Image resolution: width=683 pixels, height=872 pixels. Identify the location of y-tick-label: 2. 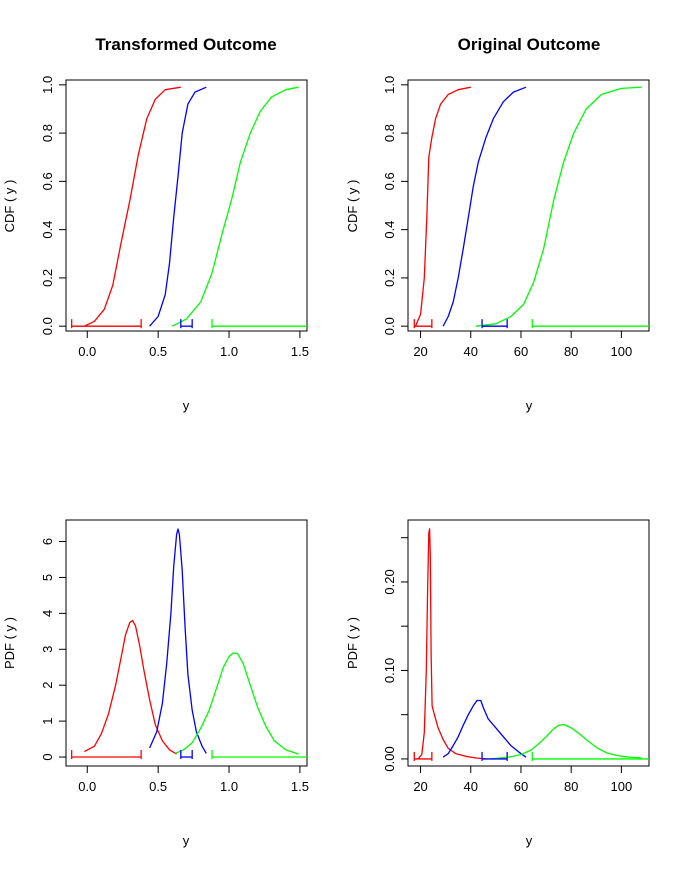
(47, 685).